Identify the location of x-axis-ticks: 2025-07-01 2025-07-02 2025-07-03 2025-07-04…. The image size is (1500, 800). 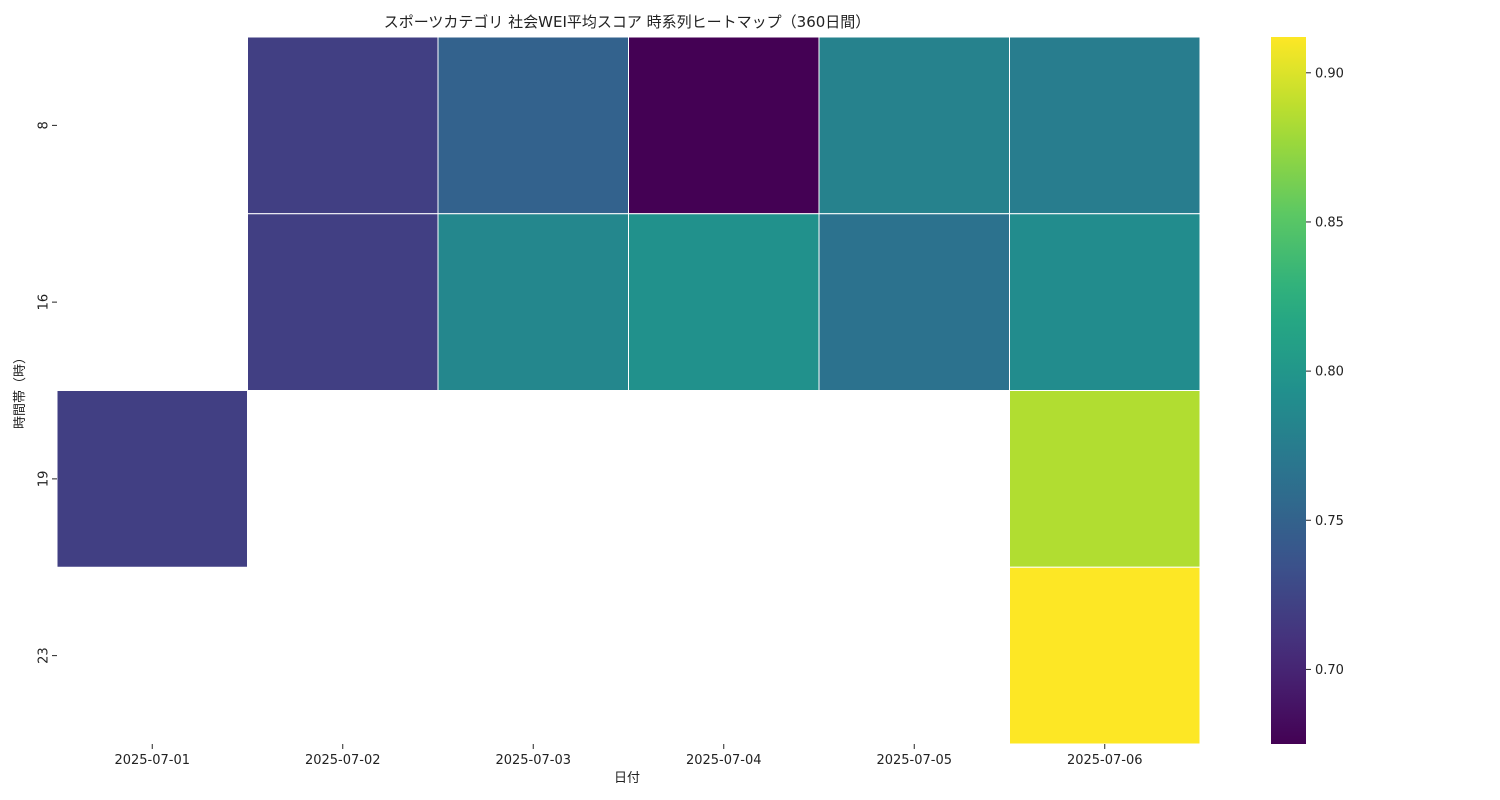
(628, 756).